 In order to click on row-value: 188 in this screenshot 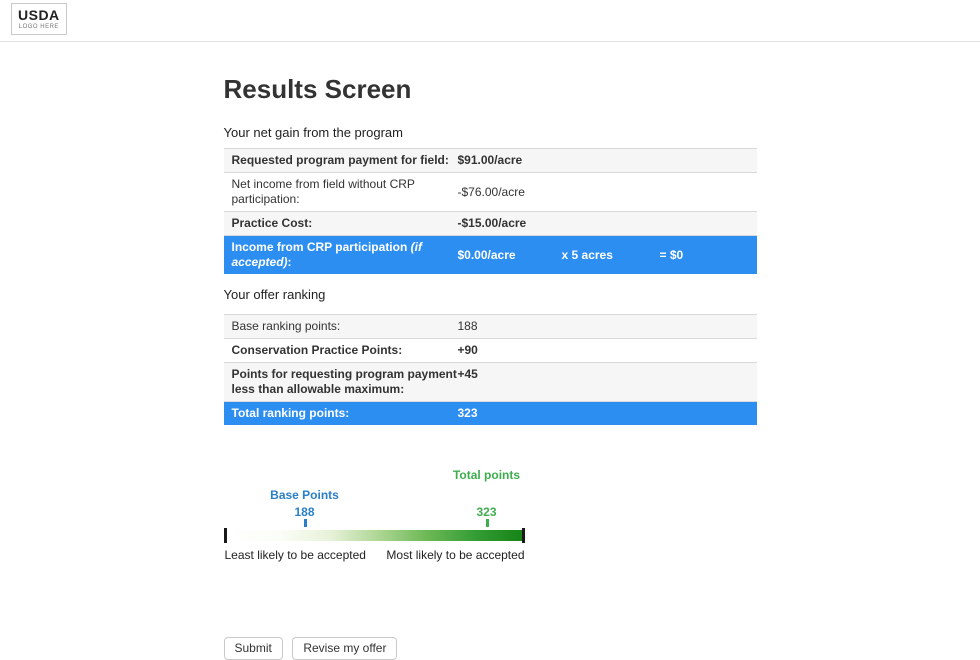, I will do `click(467, 326)`.